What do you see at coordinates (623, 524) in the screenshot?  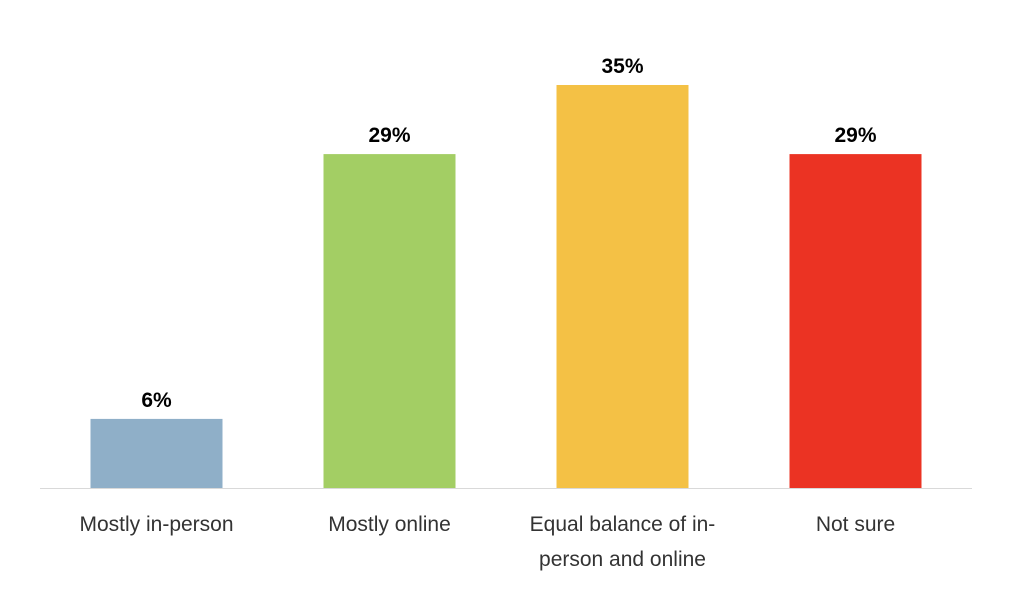 I see `x-tick-label-line: Equal balance of in-` at bounding box center [623, 524].